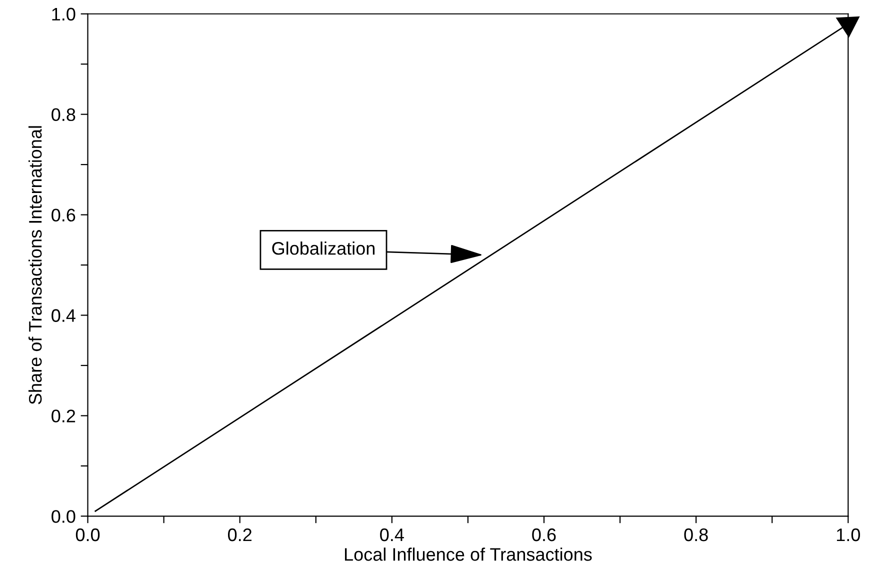 This screenshot has width=869, height=578. I want to click on x-tick-label: 0.0, so click(88, 535).